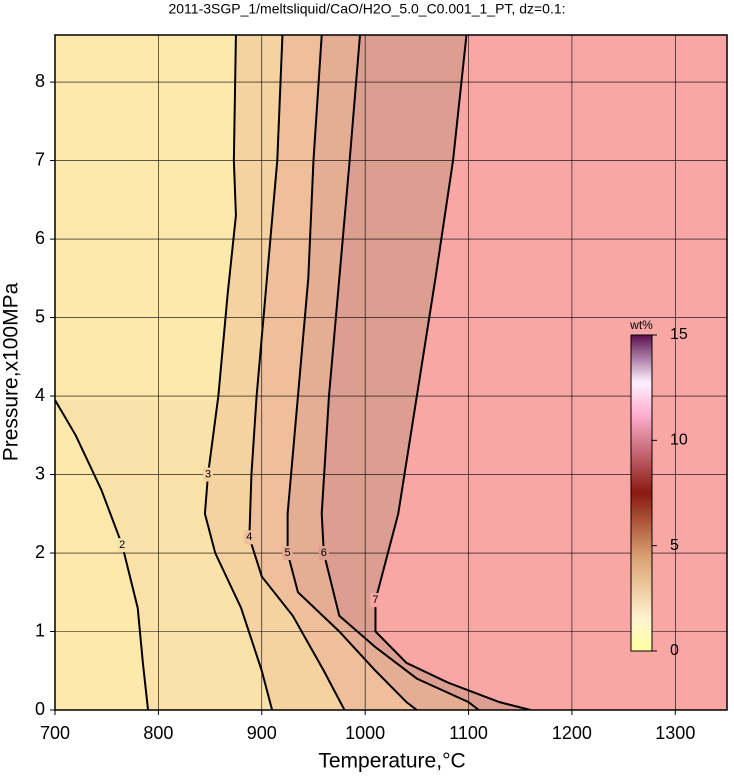 This screenshot has width=734, height=781. Describe the element at coordinates (674, 545) in the screenshot. I see `colorbar-tick-label: 5` at that location.